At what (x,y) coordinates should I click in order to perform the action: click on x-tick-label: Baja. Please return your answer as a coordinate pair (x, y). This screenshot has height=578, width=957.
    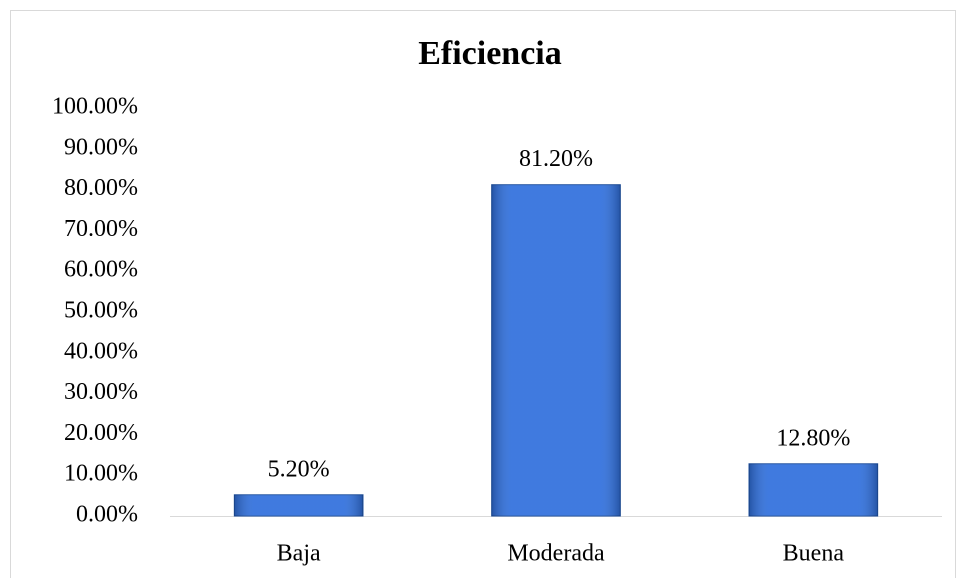
    Looking at the image, I should click on (299, 554).